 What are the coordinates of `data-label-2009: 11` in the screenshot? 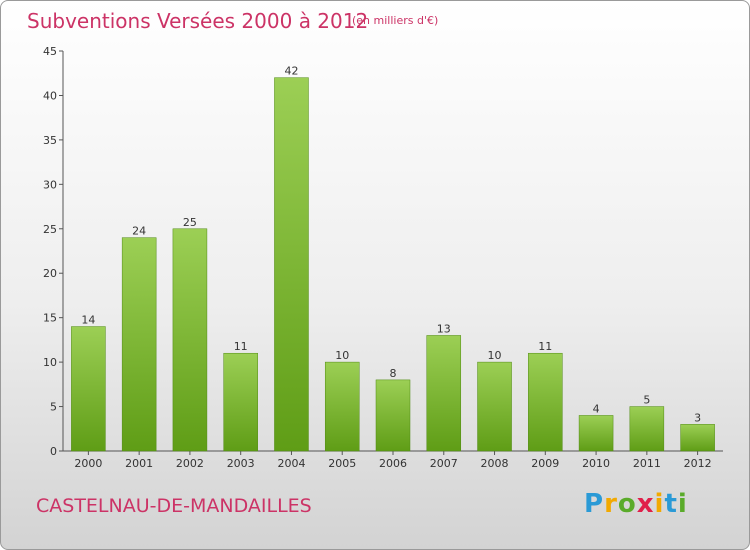 It's located at (545, 346).